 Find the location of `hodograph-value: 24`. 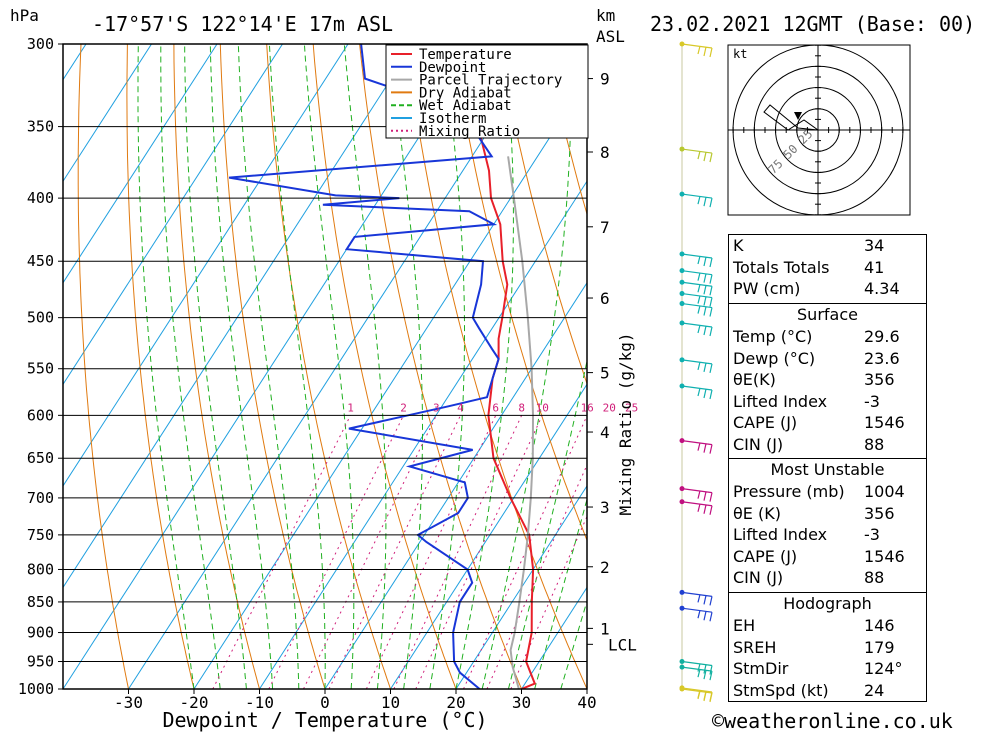

hodograph-value: 24 is located at coordinates (874, 690).